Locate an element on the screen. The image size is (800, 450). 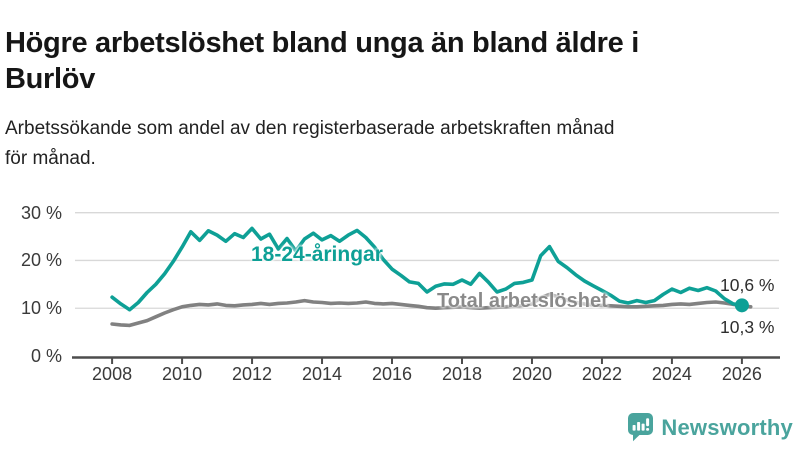
x-axis-tick-label: 2022 is located at coordinates (601, 374).